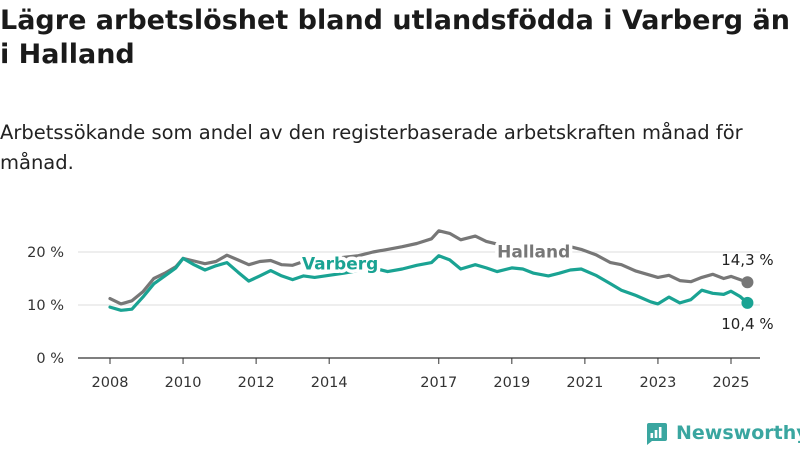 The width and height of the screenshot is (800, 450). Describe the element at coordinates (511, 383) in the screenshot. I see `x-tick-label: 2019` at that location.